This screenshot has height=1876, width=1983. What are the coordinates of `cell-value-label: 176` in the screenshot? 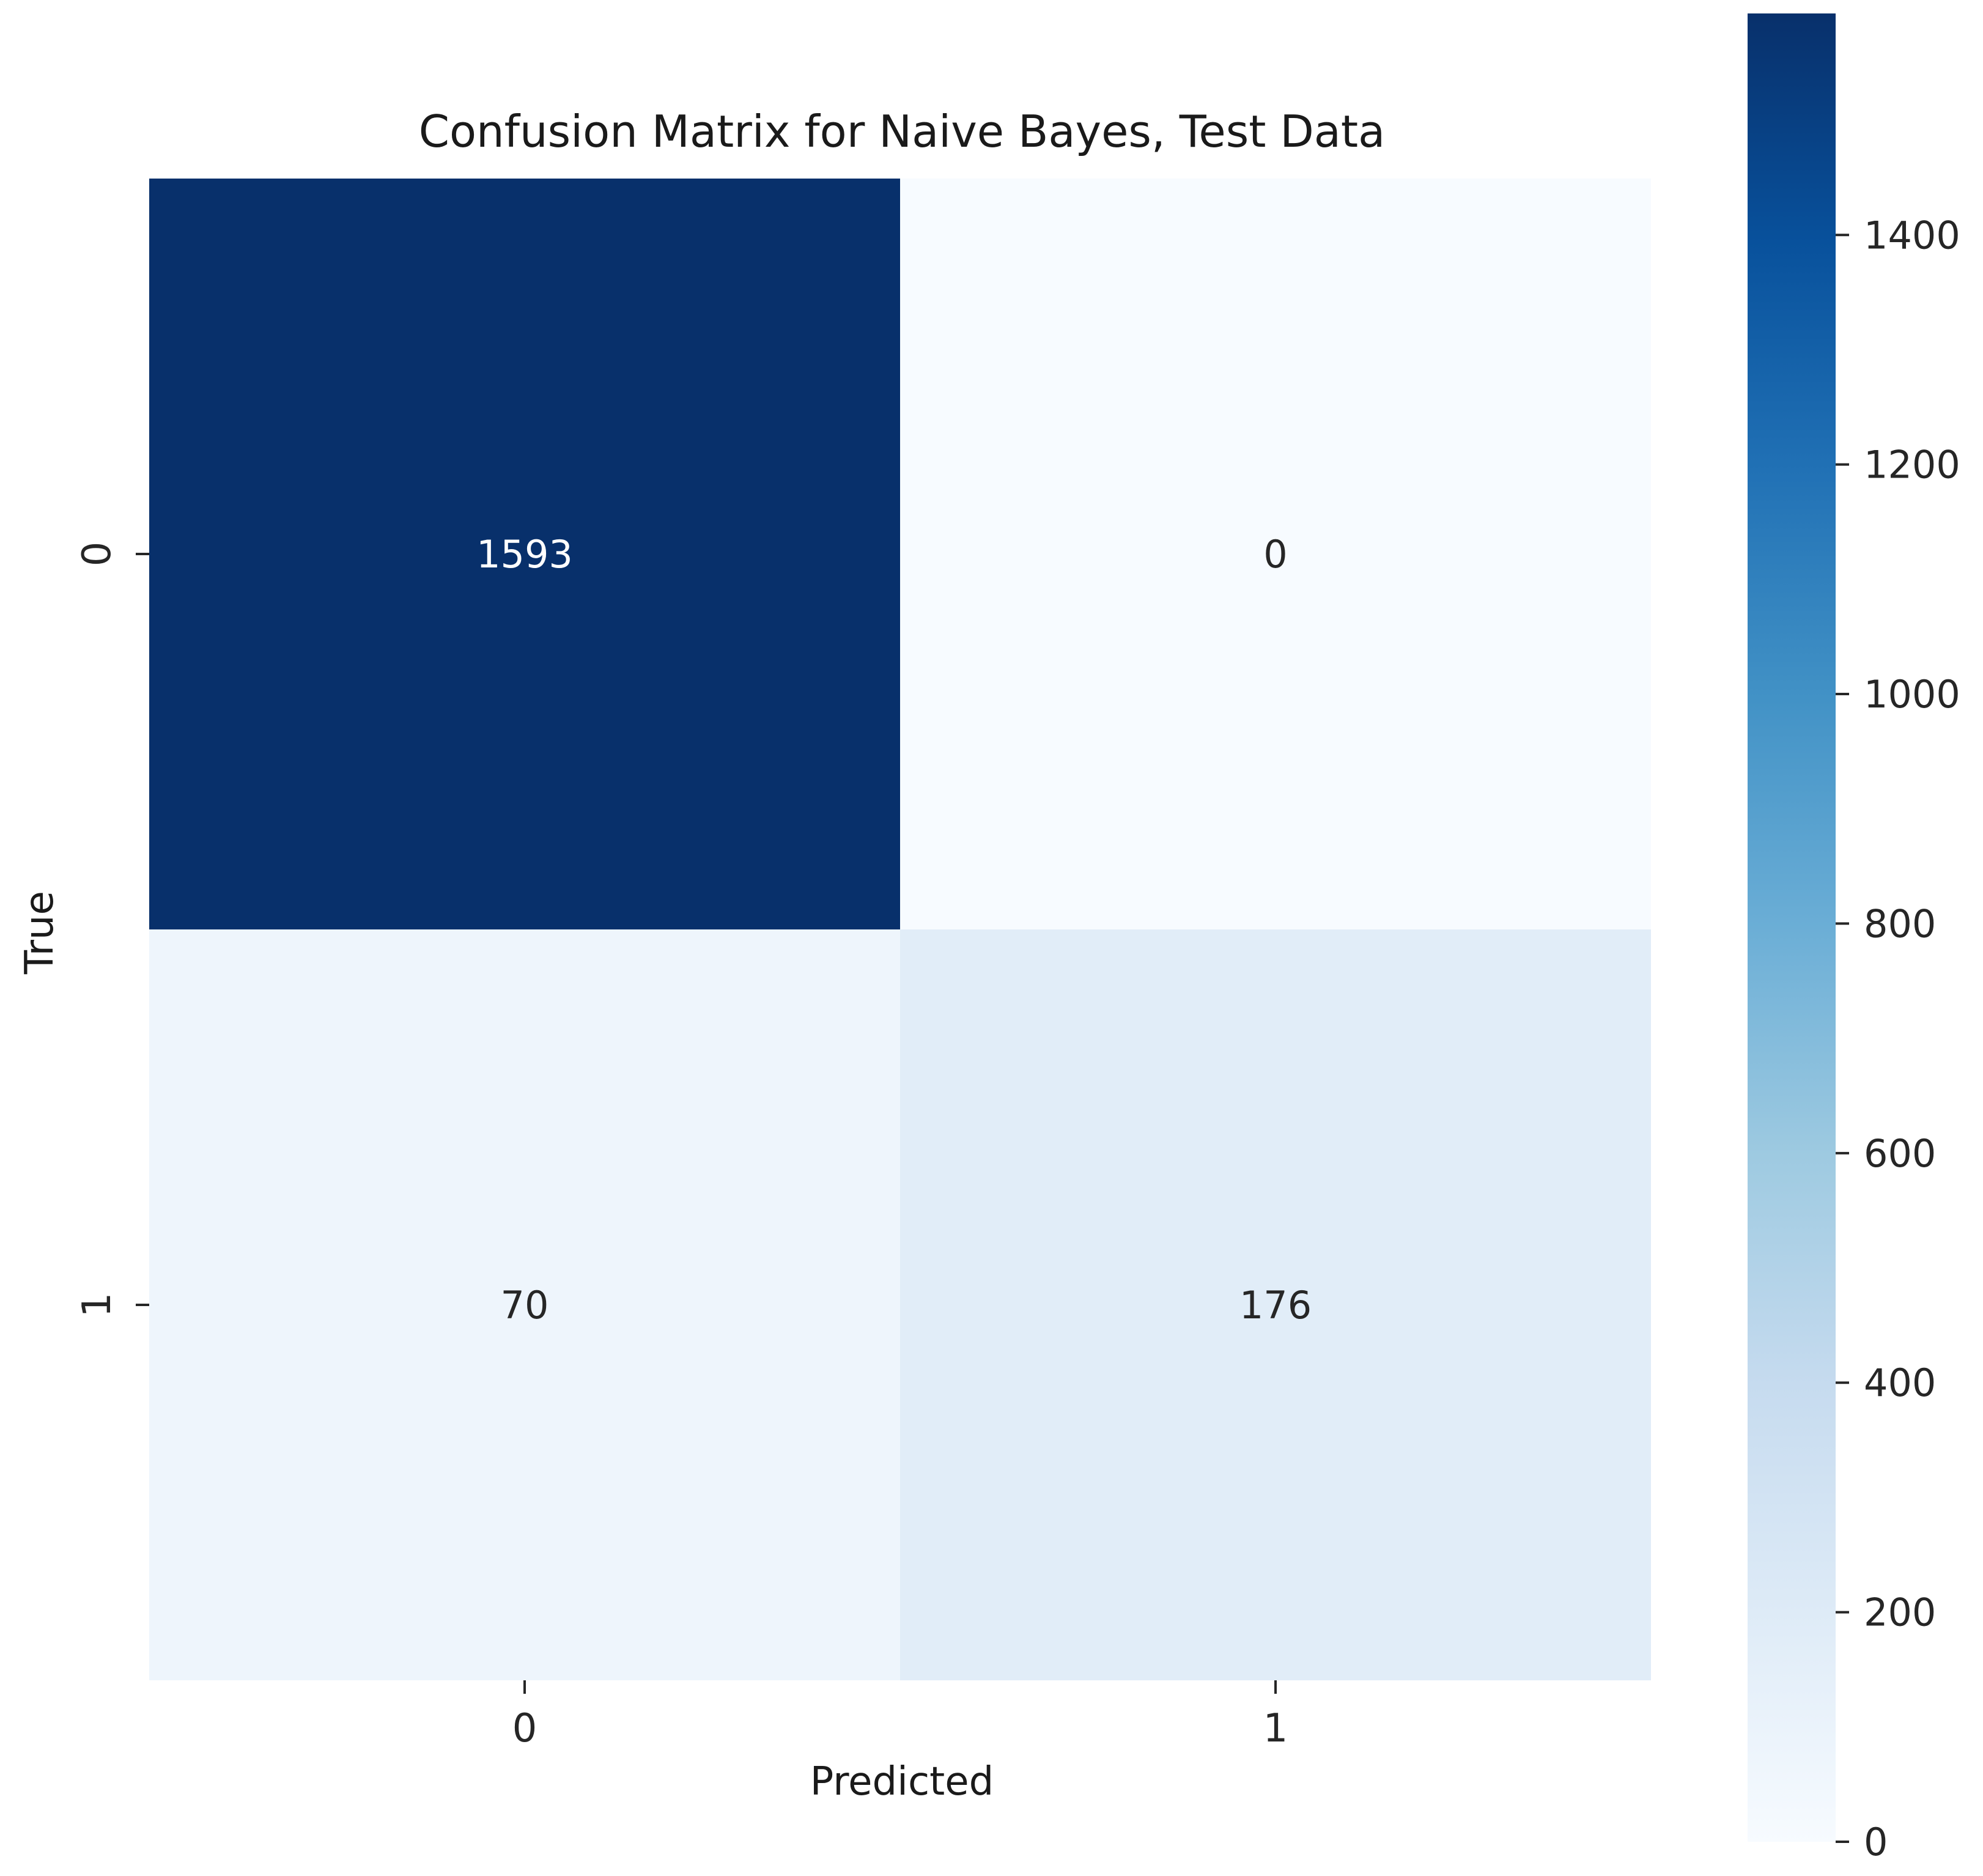 It's located at (1275, 1305).